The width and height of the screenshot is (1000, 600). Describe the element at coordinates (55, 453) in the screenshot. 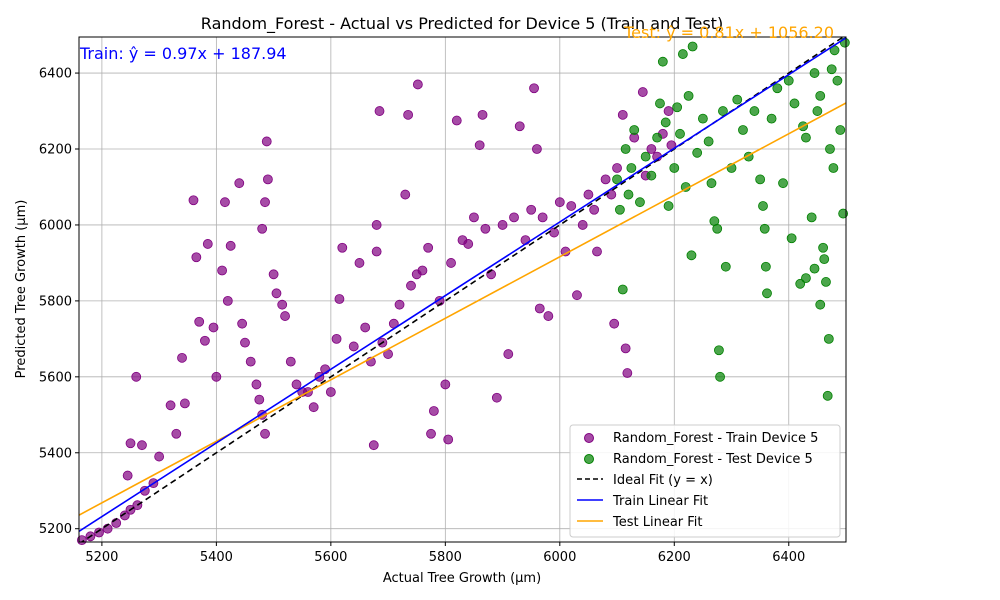

I see `y-tick-label: 5400` at that location.